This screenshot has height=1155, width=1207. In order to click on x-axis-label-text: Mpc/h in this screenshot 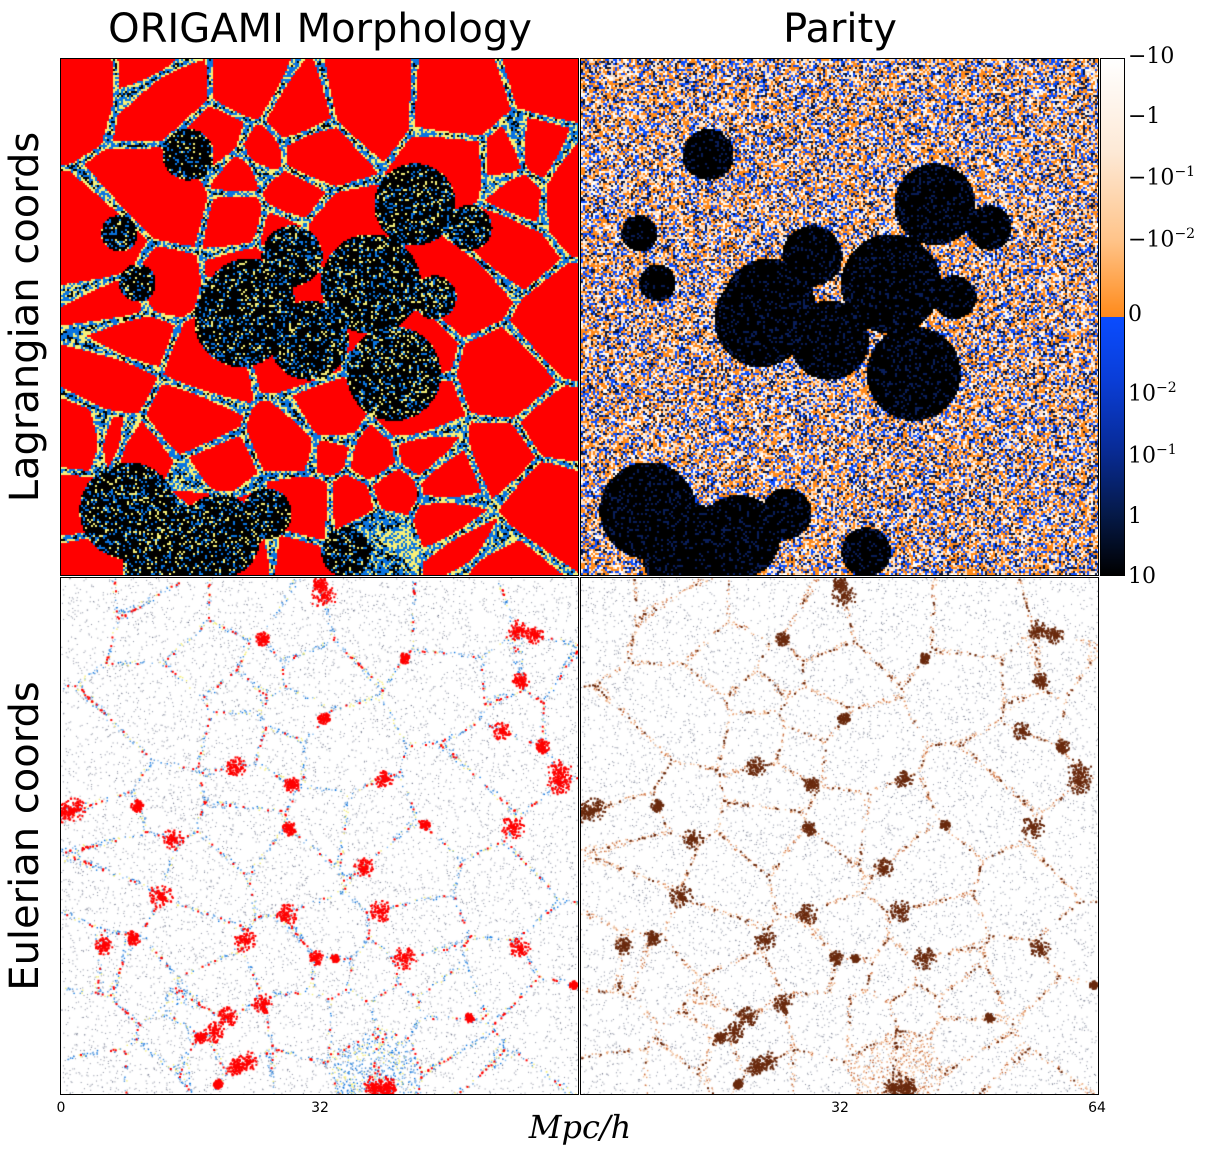, I will do `click(580, 1127)`.